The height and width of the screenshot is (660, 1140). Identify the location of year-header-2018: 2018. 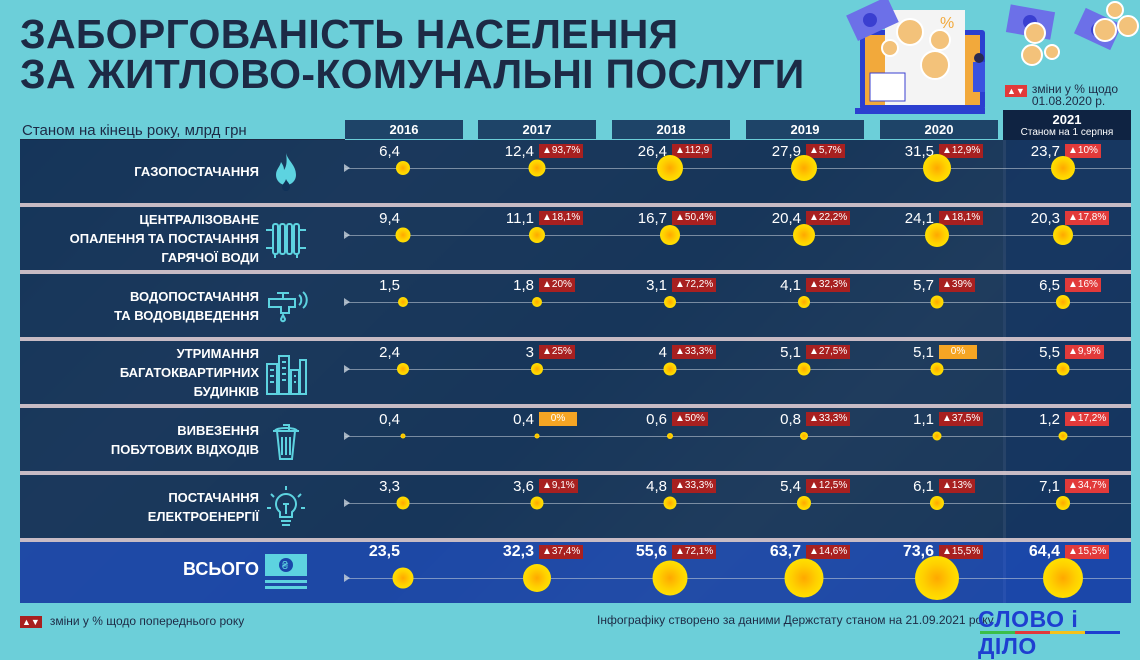
(671, 129).